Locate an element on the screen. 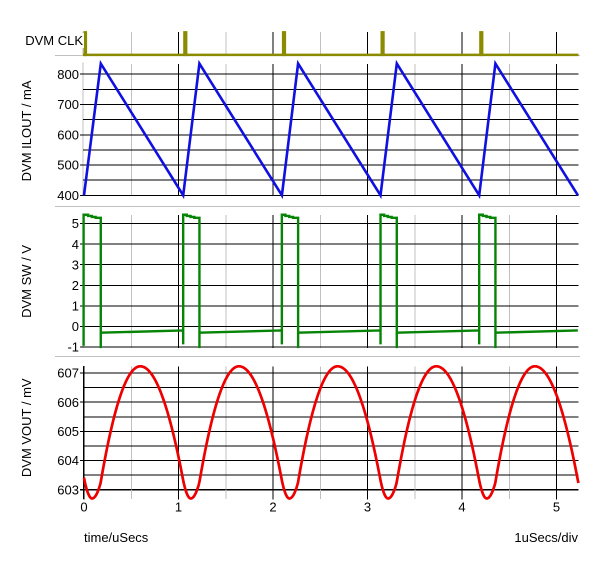  svg-text: 500 is located at coordinates (68, 165).